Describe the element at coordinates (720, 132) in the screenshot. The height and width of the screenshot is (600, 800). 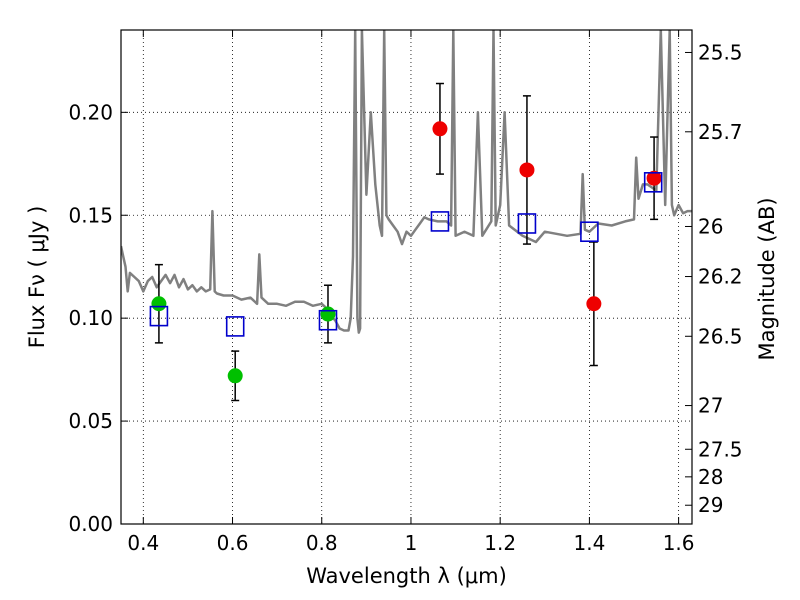
I see `mag-tick-label: 25.7` at that location.